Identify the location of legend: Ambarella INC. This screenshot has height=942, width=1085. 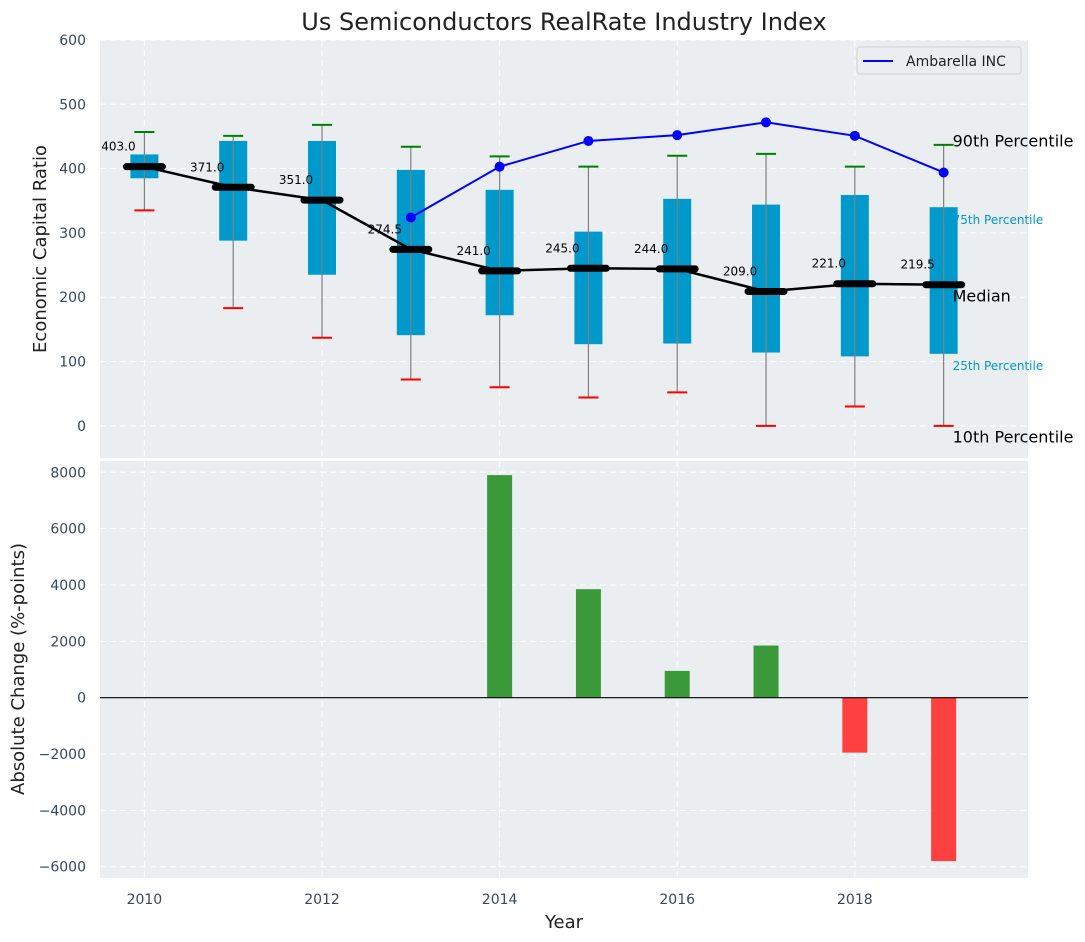
(939, 60).